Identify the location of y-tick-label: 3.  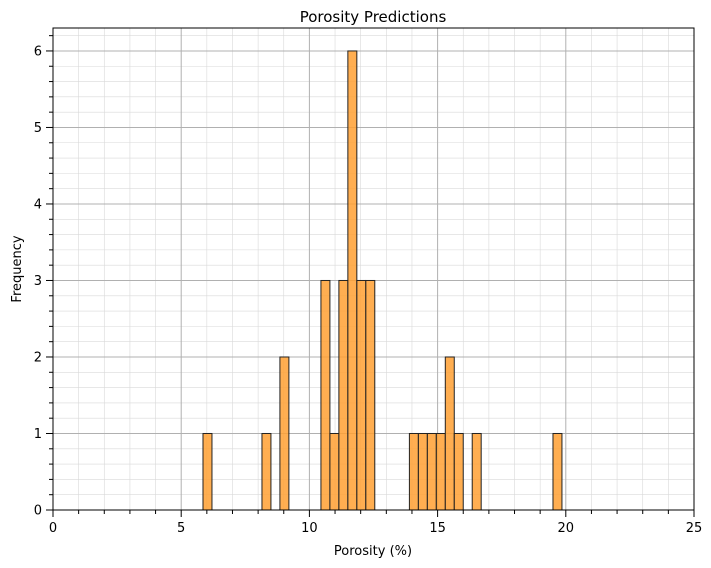
(38, 281).